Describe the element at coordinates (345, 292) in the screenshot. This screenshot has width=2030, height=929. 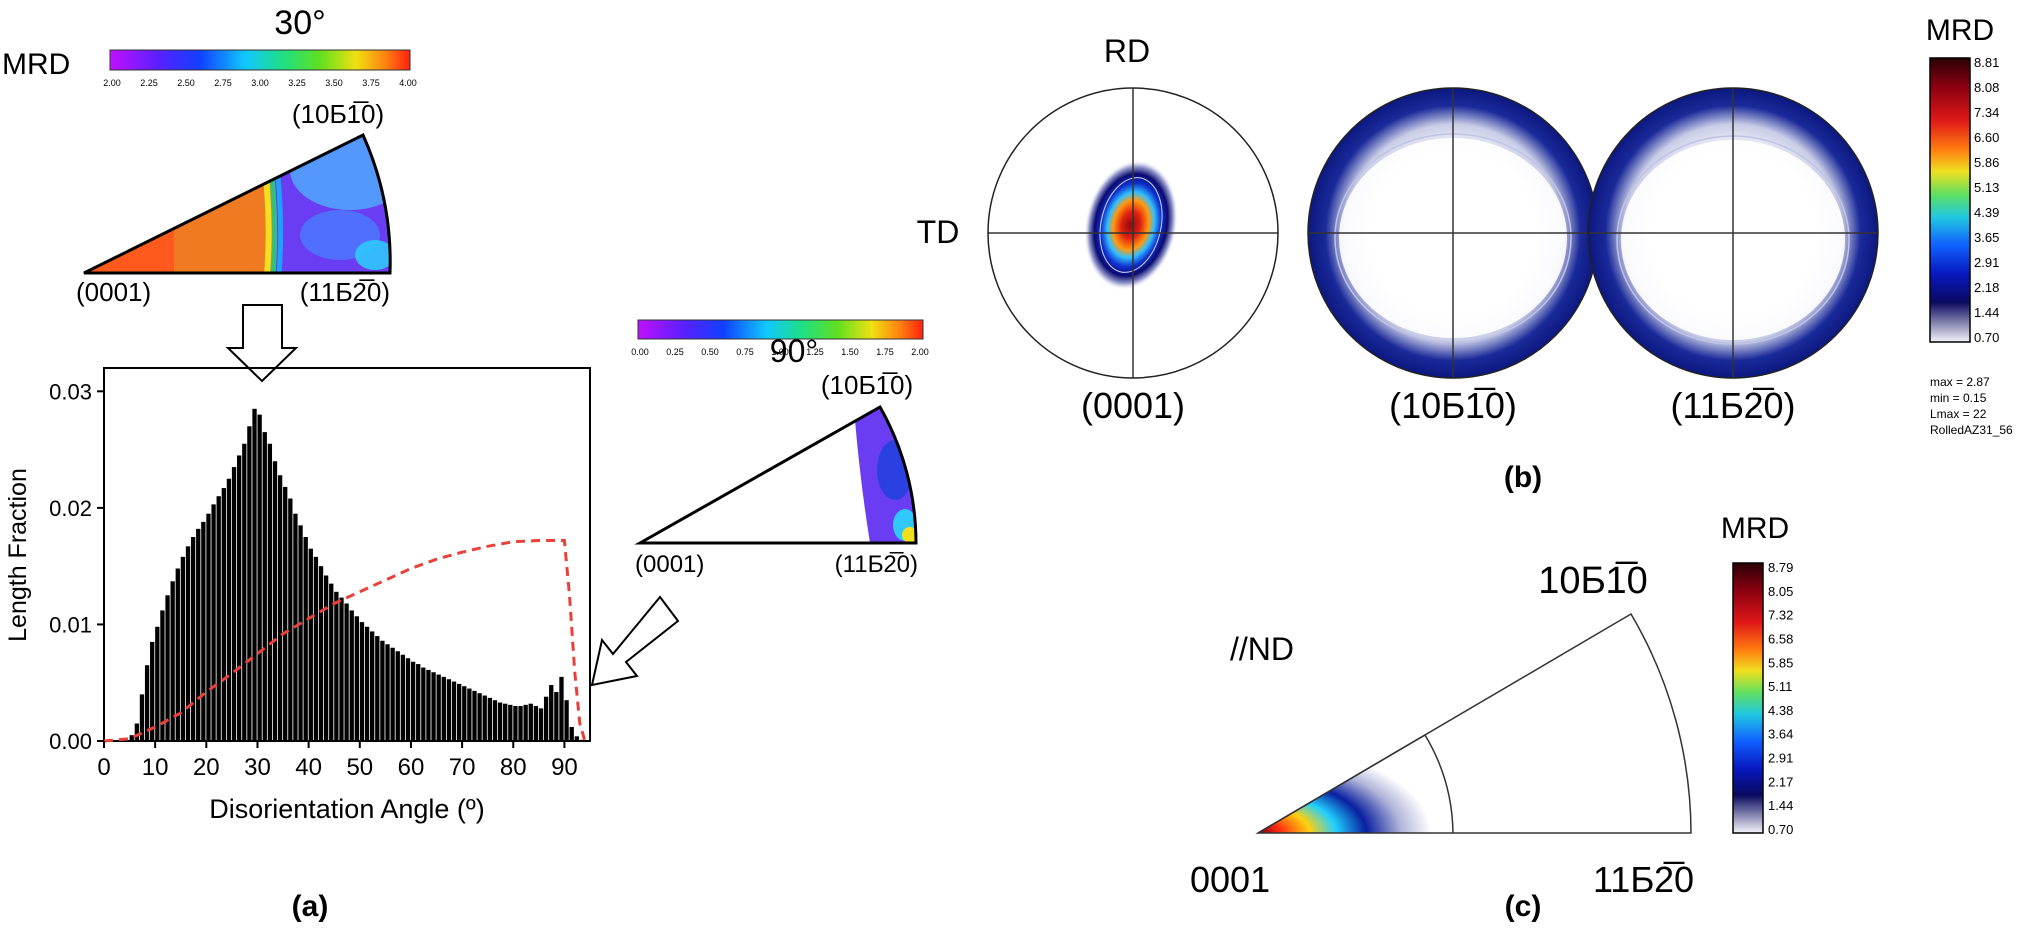
I see `ipf30-label-1120: (11Ƃ2̅0)` at that location.